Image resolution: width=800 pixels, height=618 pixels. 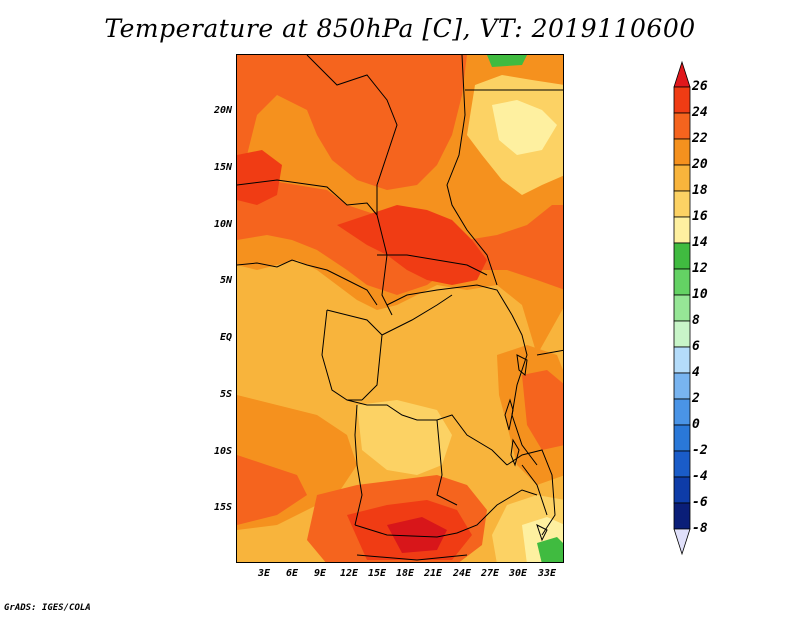 What do you see at coordinates (682, 542) in the screenshot?
I see `colorbar-bottom-cap` at bounding box center [682, 542].